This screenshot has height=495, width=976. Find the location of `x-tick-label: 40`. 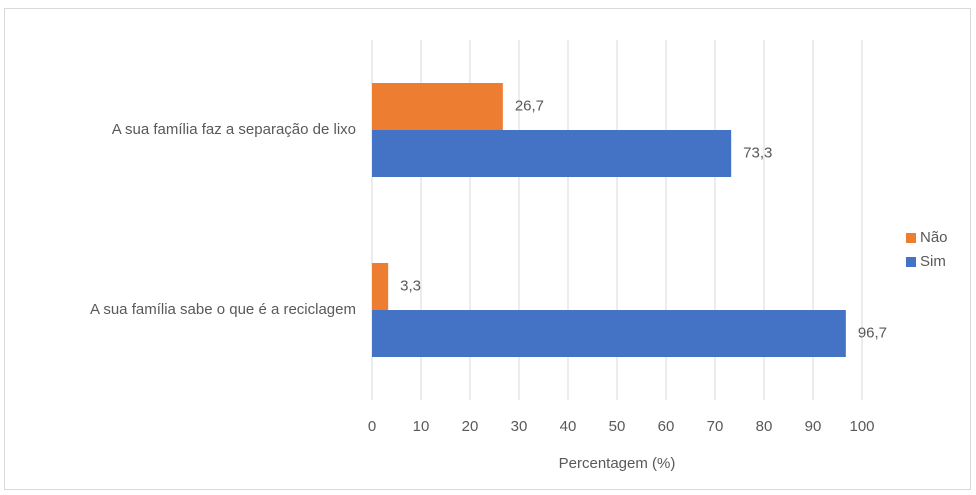

x-tick-label: 40 is located at coordinates (568, 426).